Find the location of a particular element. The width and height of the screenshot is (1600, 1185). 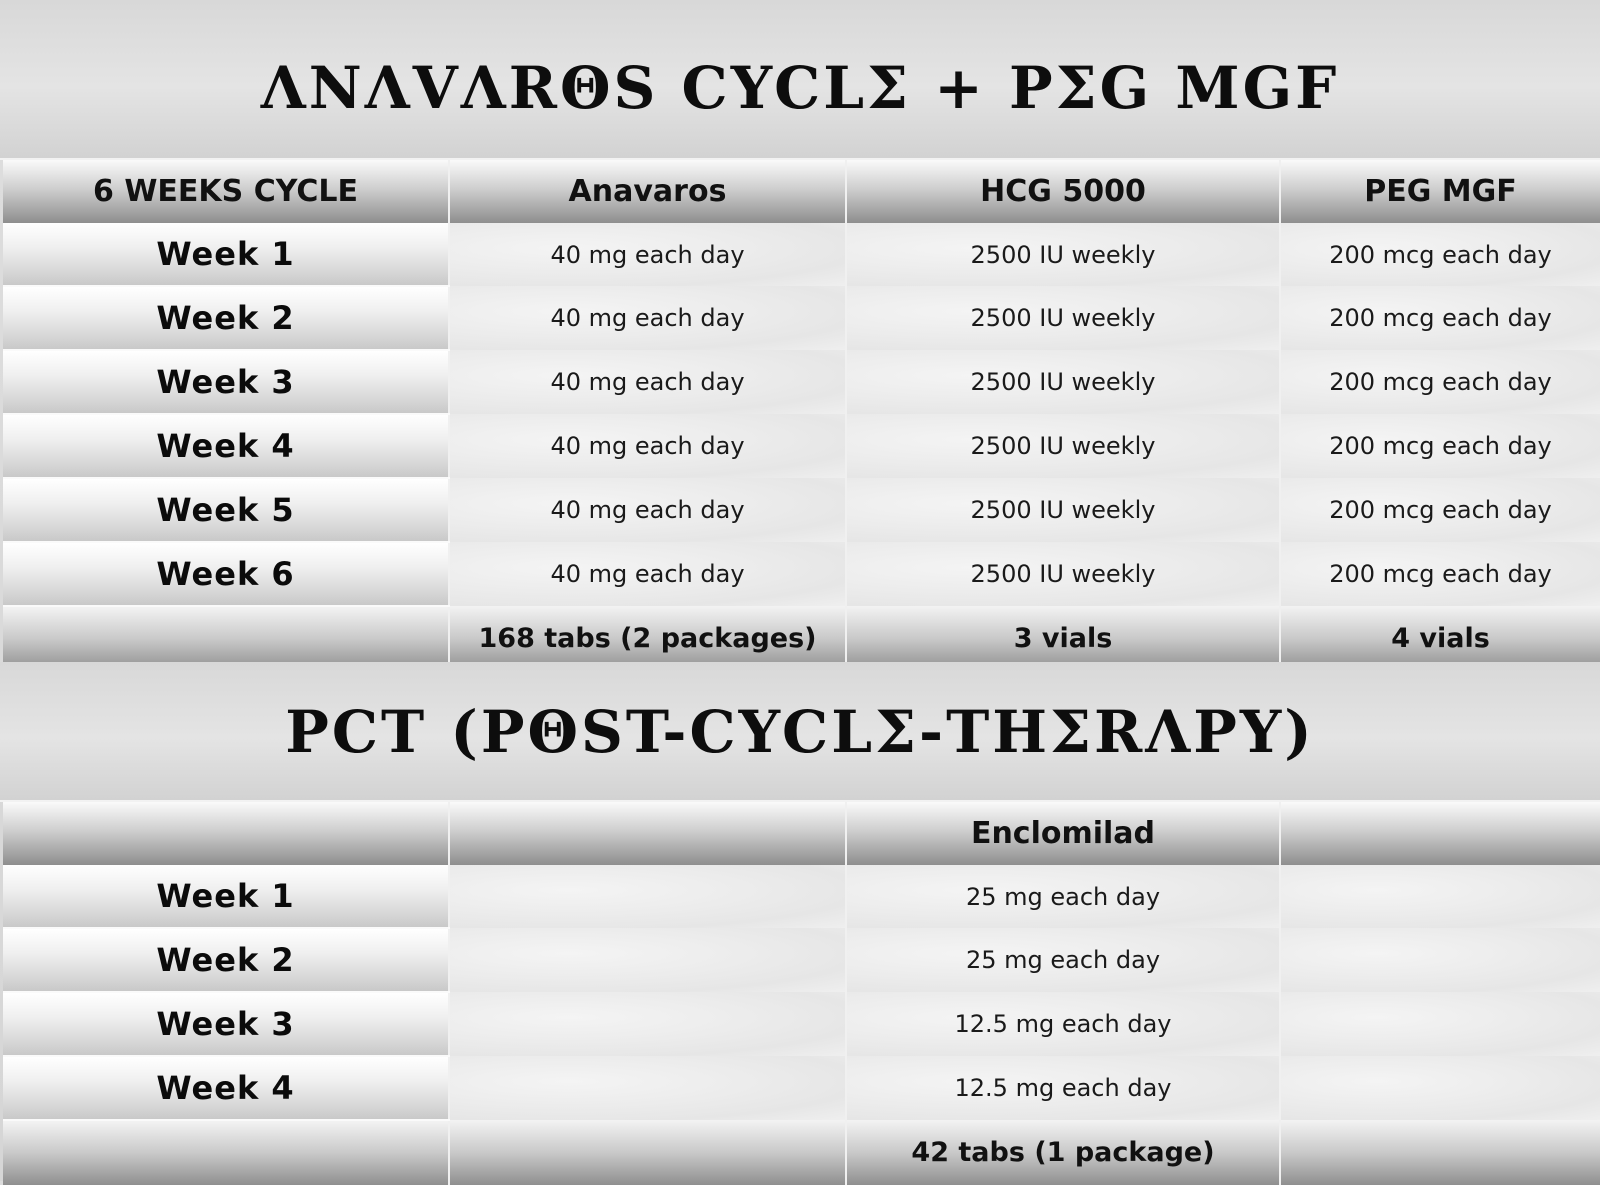

table-row: Week 1 25 mg each day is located at coordinates (801, 897).